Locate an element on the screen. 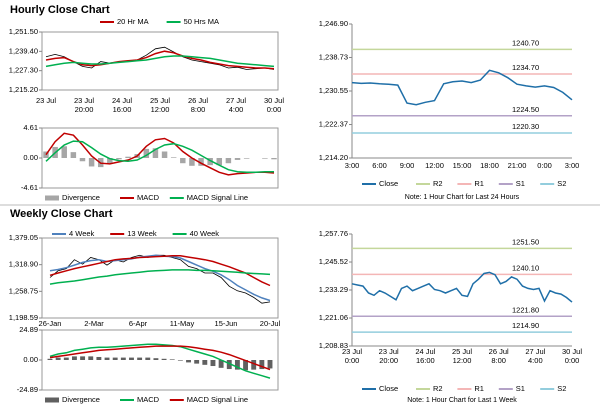  plot-frame is located at coordinates (160, 158).